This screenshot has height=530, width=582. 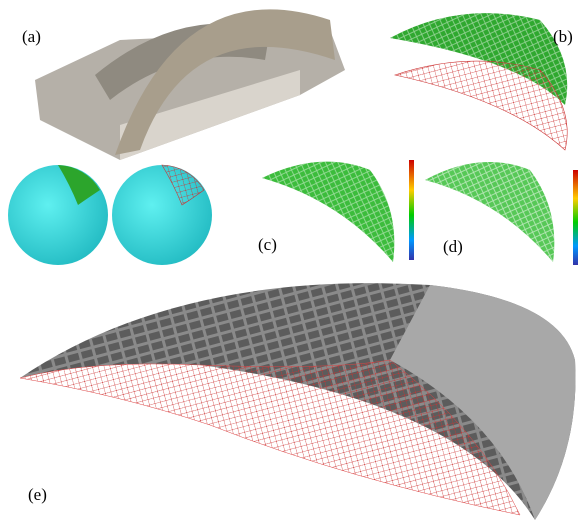 I want to click on panel-label: (c), so click(x=267, y=244).